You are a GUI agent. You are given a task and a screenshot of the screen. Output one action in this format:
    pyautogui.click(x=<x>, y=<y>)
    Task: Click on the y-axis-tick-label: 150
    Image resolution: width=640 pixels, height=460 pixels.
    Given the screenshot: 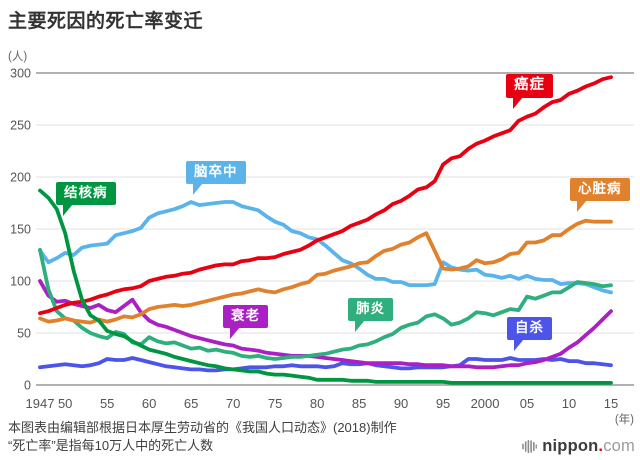 What is the action you would take?
    pyautogui.click(x=20, y=230)
    